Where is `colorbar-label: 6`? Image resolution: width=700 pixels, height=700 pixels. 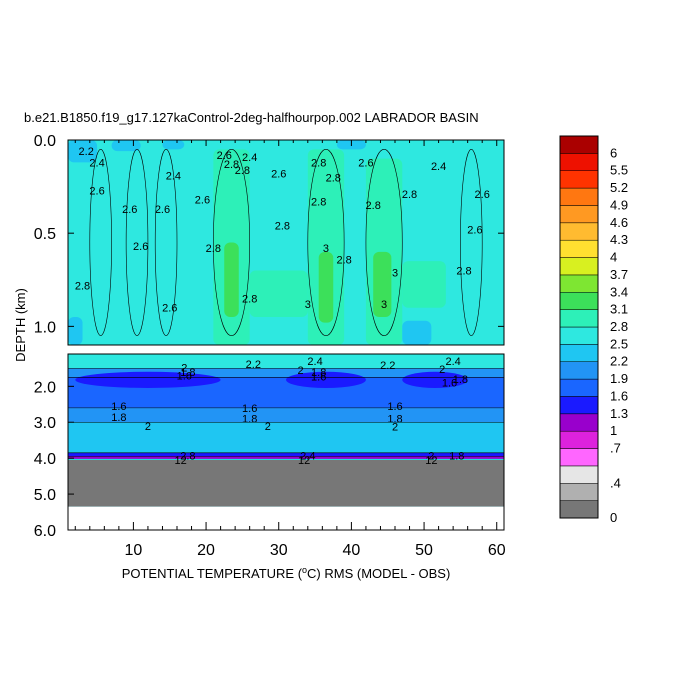
colorbar-label: 6 is located at coordinates (613, 152).